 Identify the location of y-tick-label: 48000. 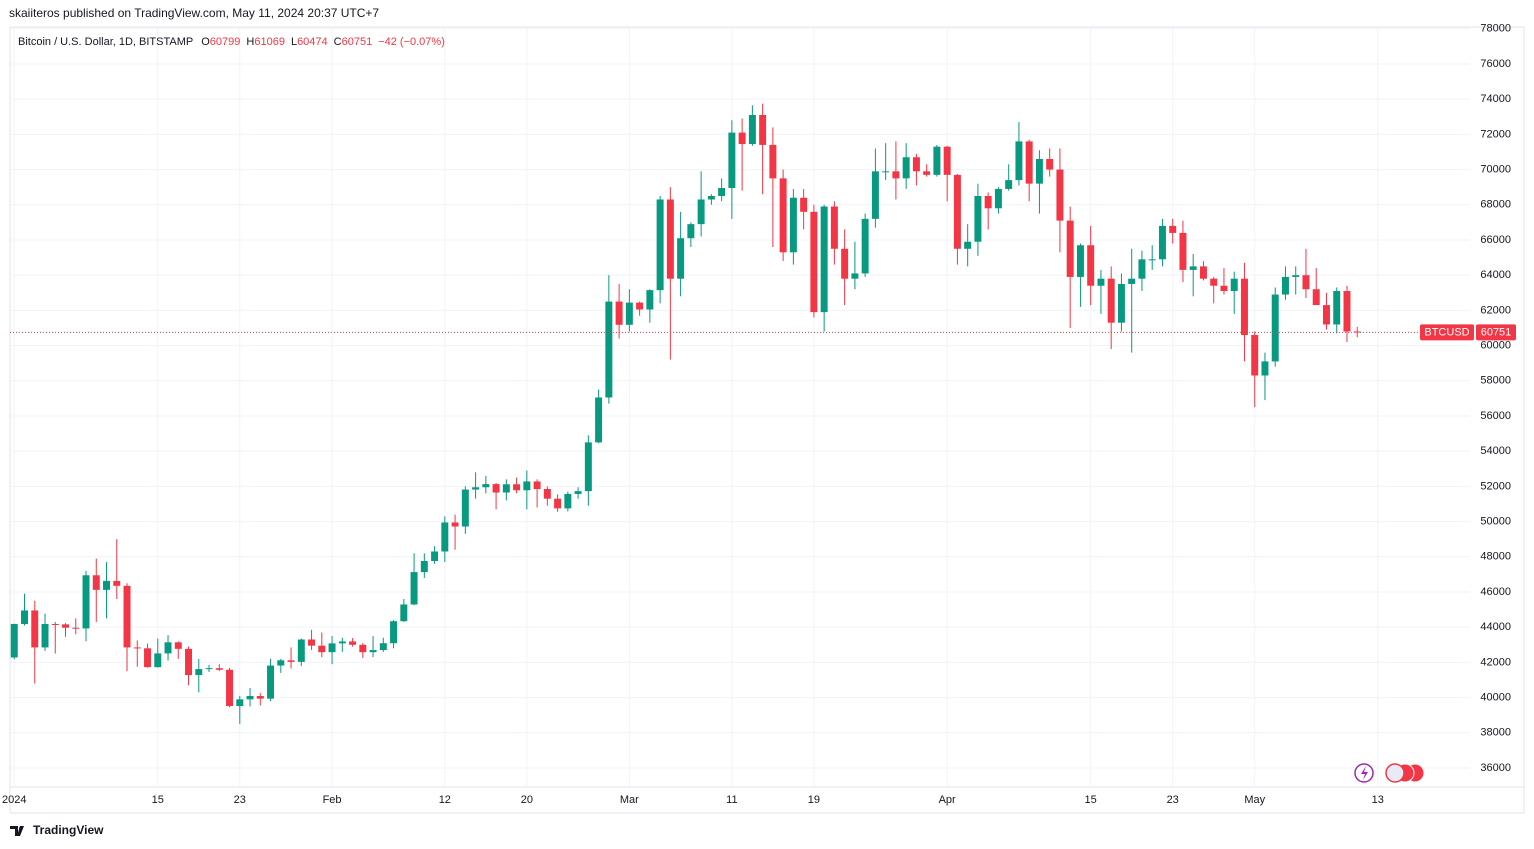
(1495, 557).